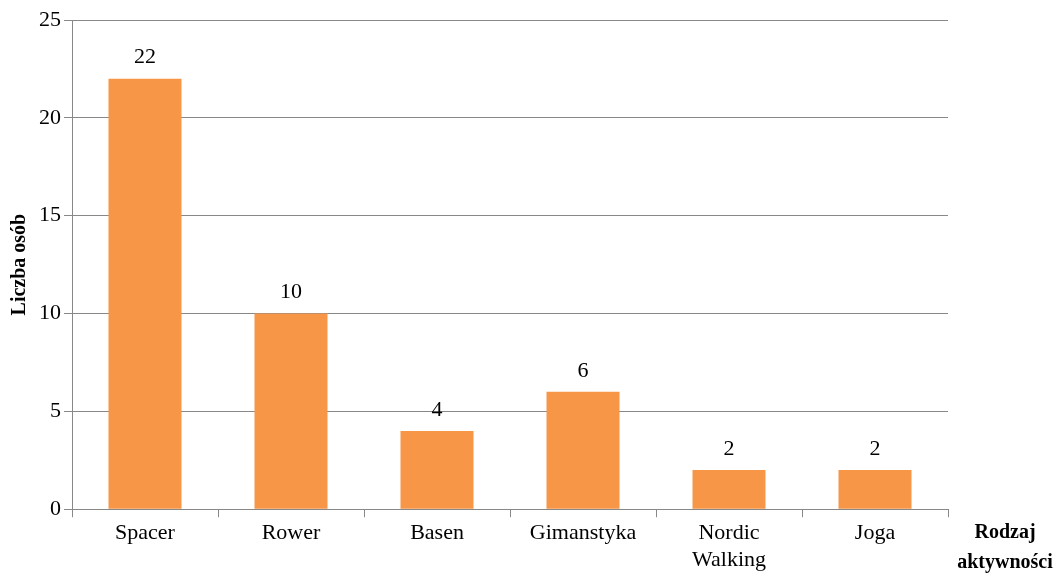  What do you see at coordinates (50, 214) in the screenshot?
I see `y-tick-label: 15` at bounding box center [50, 214].